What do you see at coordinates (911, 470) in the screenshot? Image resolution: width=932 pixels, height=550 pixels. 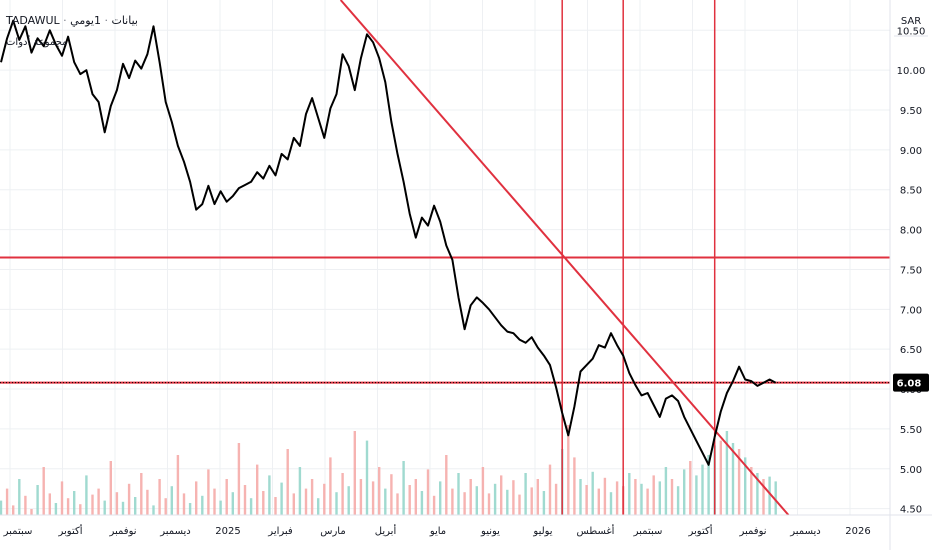 I see `y-tick-label: 5.00` at bounding box center [911, 470].